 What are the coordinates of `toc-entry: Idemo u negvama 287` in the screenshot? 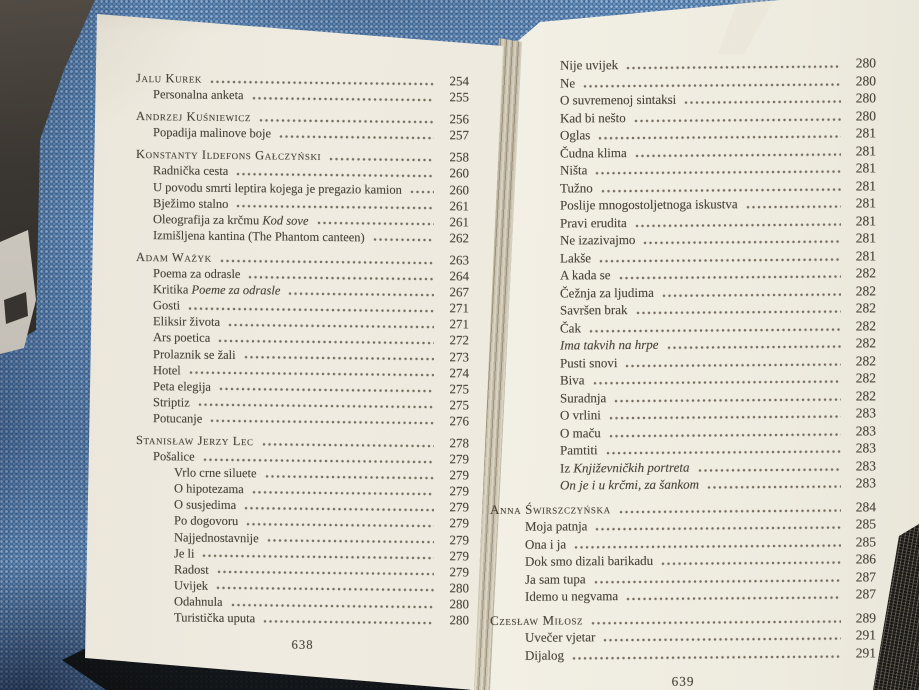 It's located at (683, 595).